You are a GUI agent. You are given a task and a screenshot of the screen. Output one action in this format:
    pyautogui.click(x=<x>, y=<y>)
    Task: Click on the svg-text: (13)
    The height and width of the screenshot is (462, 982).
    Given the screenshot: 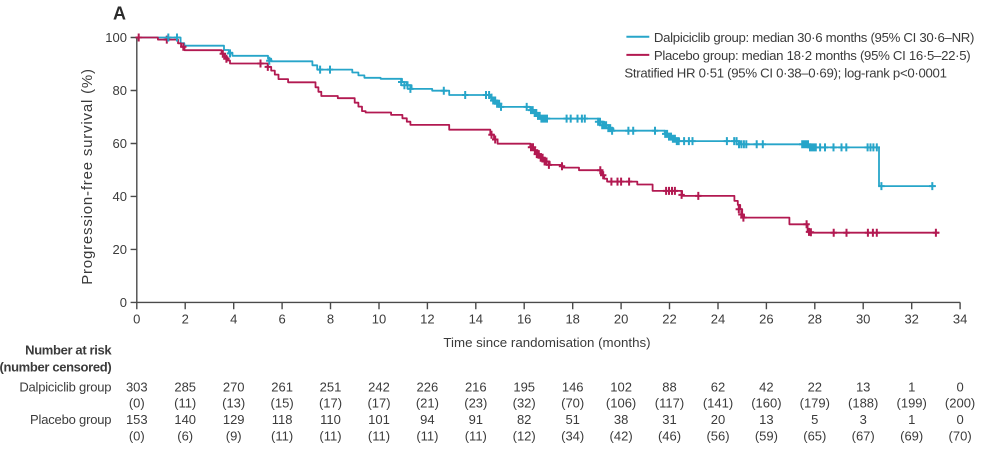 What is the action you would take?
    pyautogui.click(x=233, y=403)
    